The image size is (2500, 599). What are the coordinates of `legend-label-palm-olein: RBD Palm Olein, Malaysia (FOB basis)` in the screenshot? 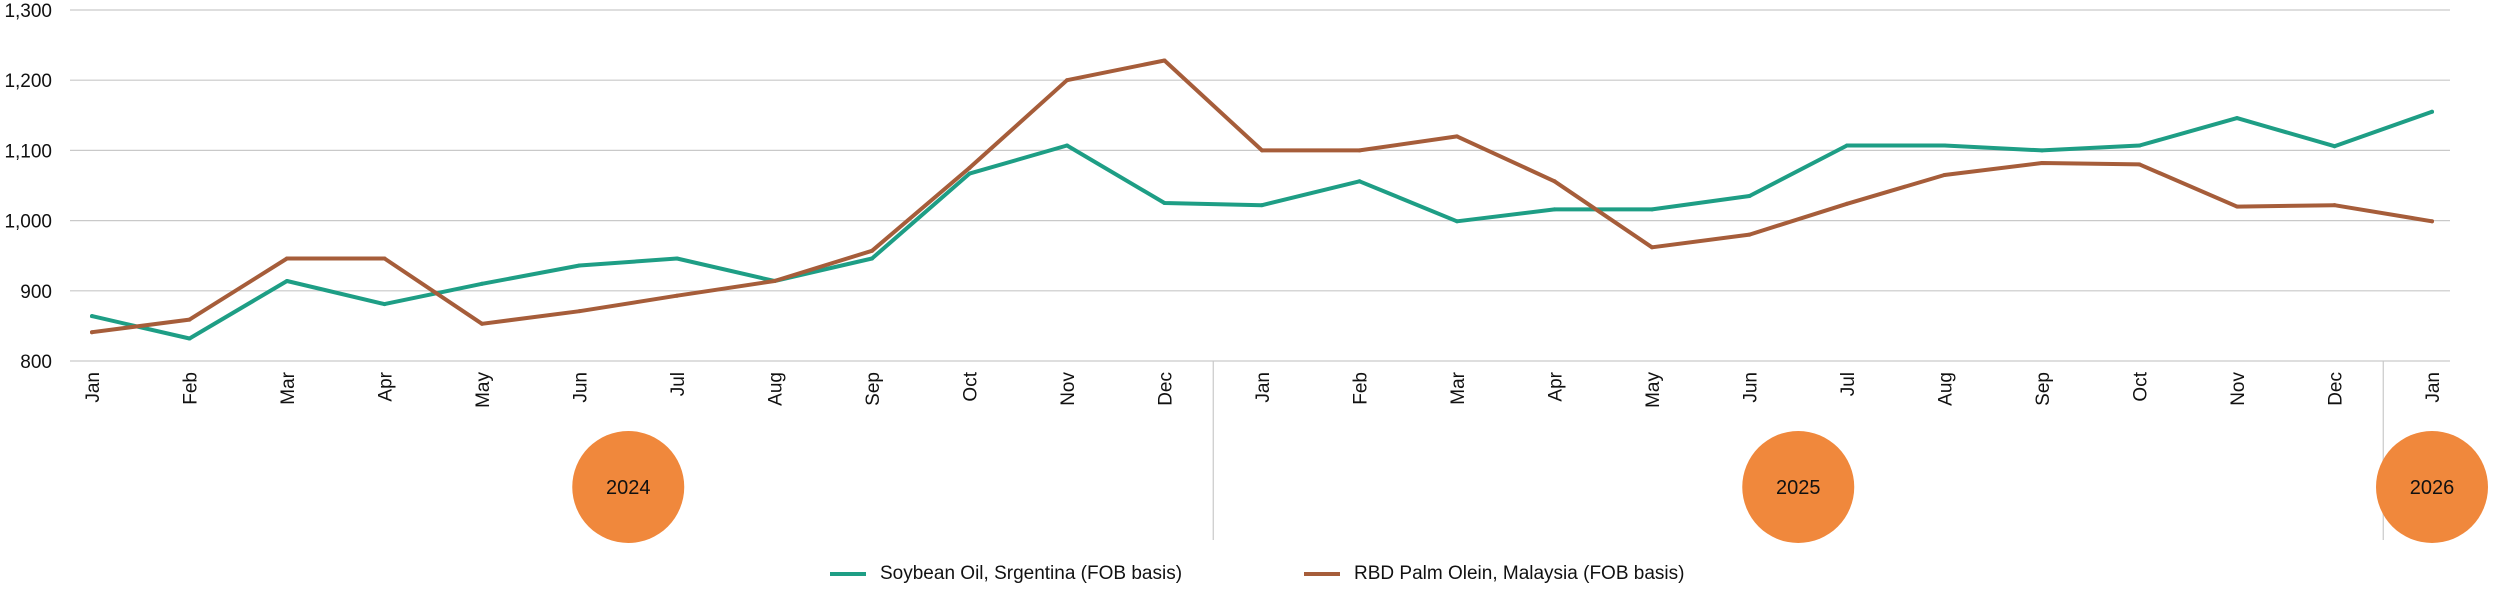 It's located at (1519, 573).